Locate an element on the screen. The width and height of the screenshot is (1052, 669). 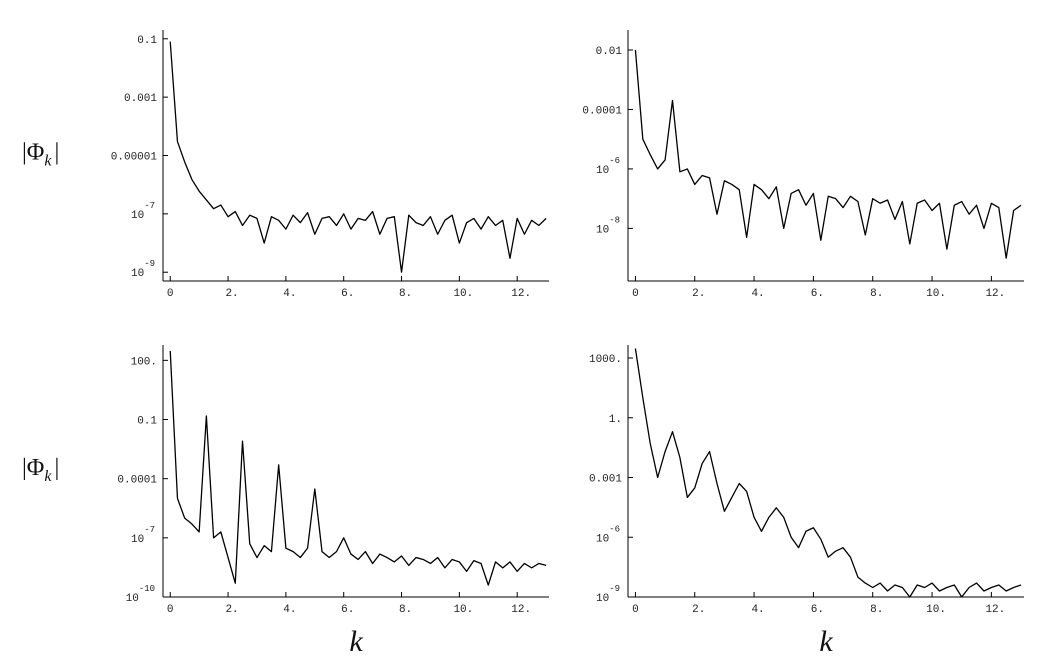
y-tick-label: 1. is located at coordinates (615, 420).